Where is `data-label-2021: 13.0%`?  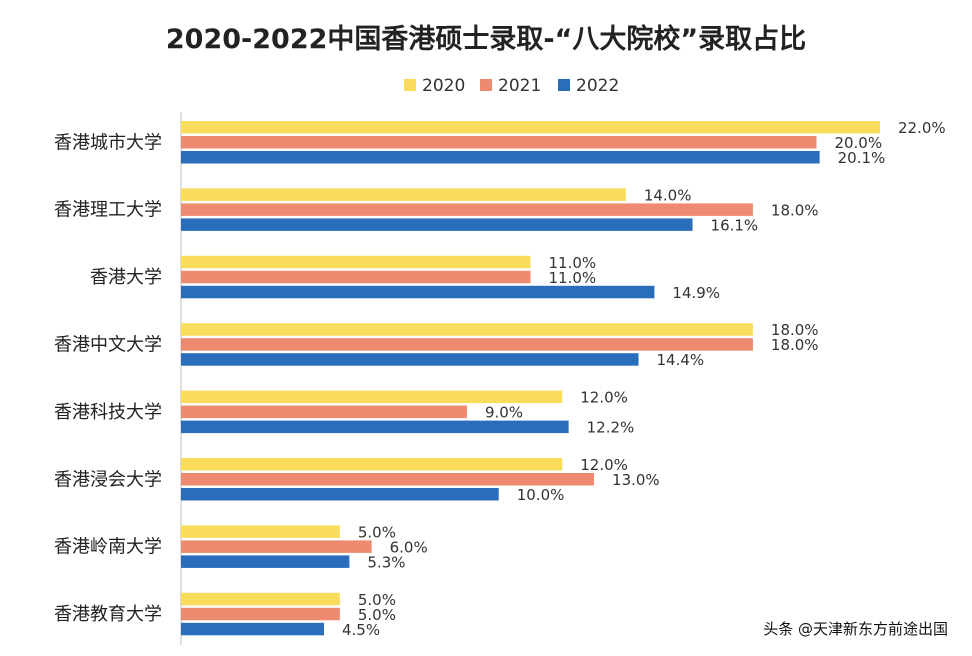
data-label-2021: 13.0% is located at coordinates (636, 480).